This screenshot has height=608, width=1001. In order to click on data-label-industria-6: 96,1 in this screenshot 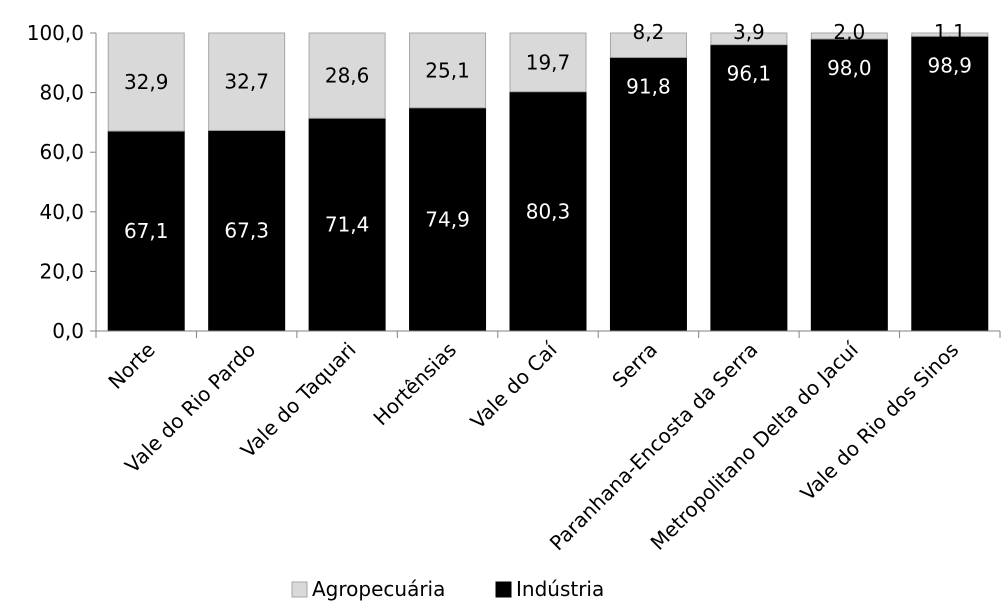, I will do `click(749, 74)`.